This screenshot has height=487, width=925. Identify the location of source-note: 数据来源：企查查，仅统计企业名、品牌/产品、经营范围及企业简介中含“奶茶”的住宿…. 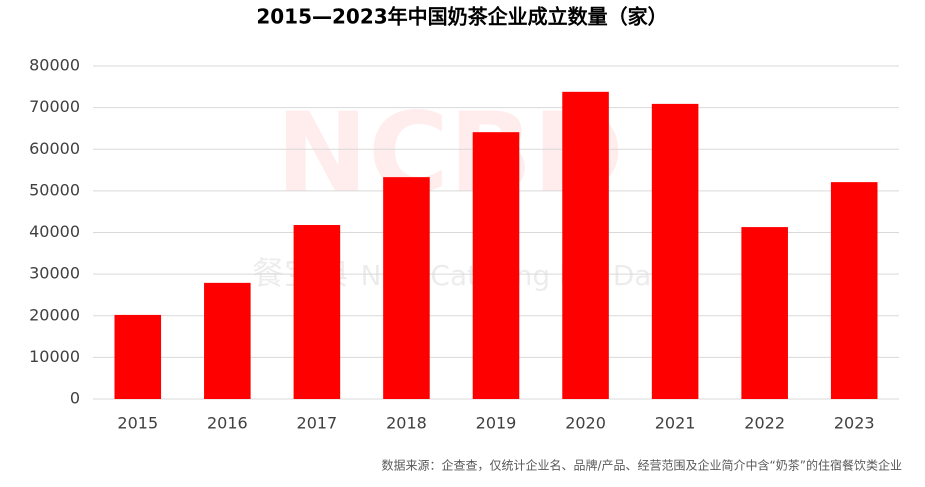
(642, 465).